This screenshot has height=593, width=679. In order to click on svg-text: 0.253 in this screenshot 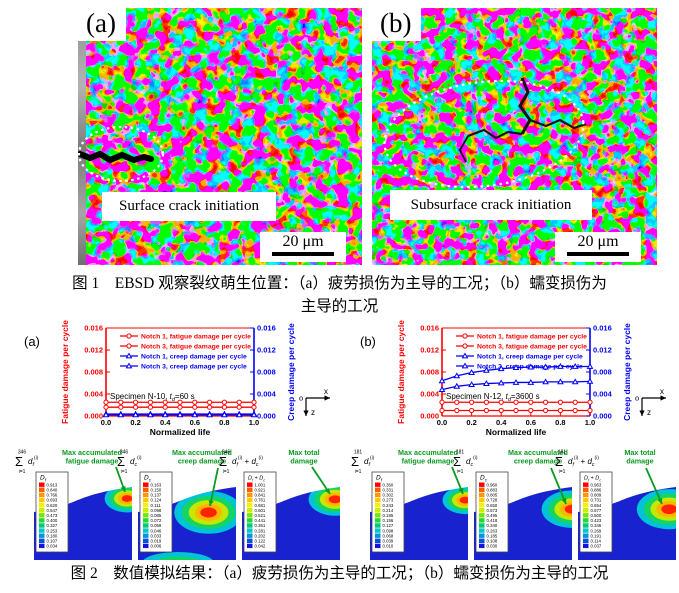, I will do `click(52, 530)`.